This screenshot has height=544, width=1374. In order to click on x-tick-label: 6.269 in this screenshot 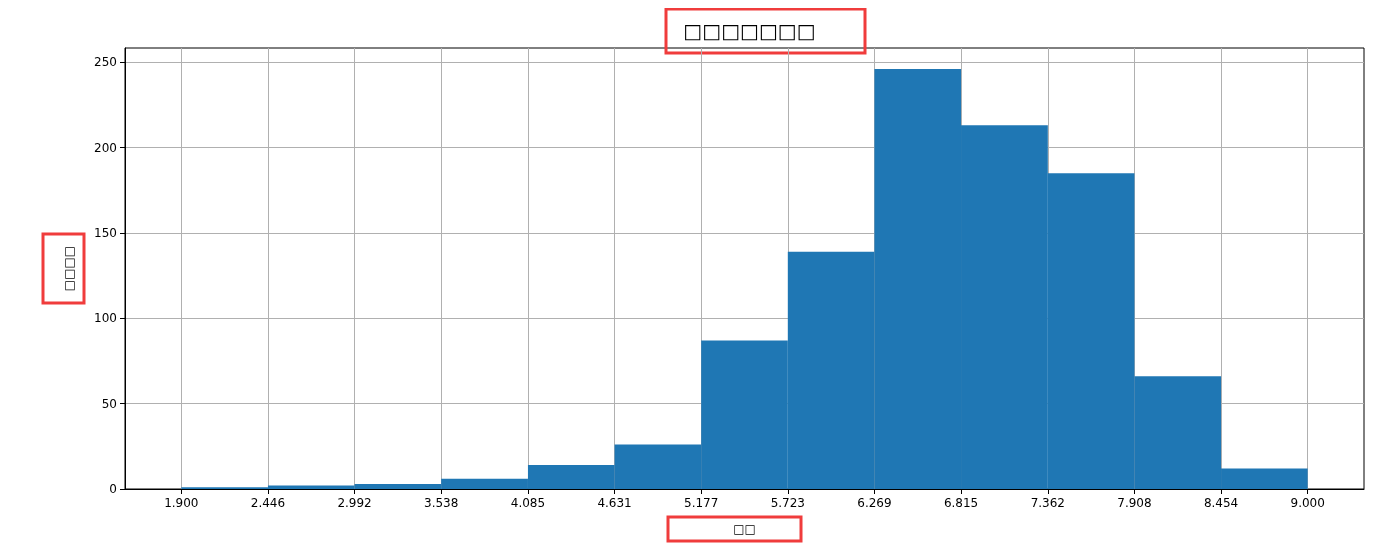, I will do `click(874, 503)`.